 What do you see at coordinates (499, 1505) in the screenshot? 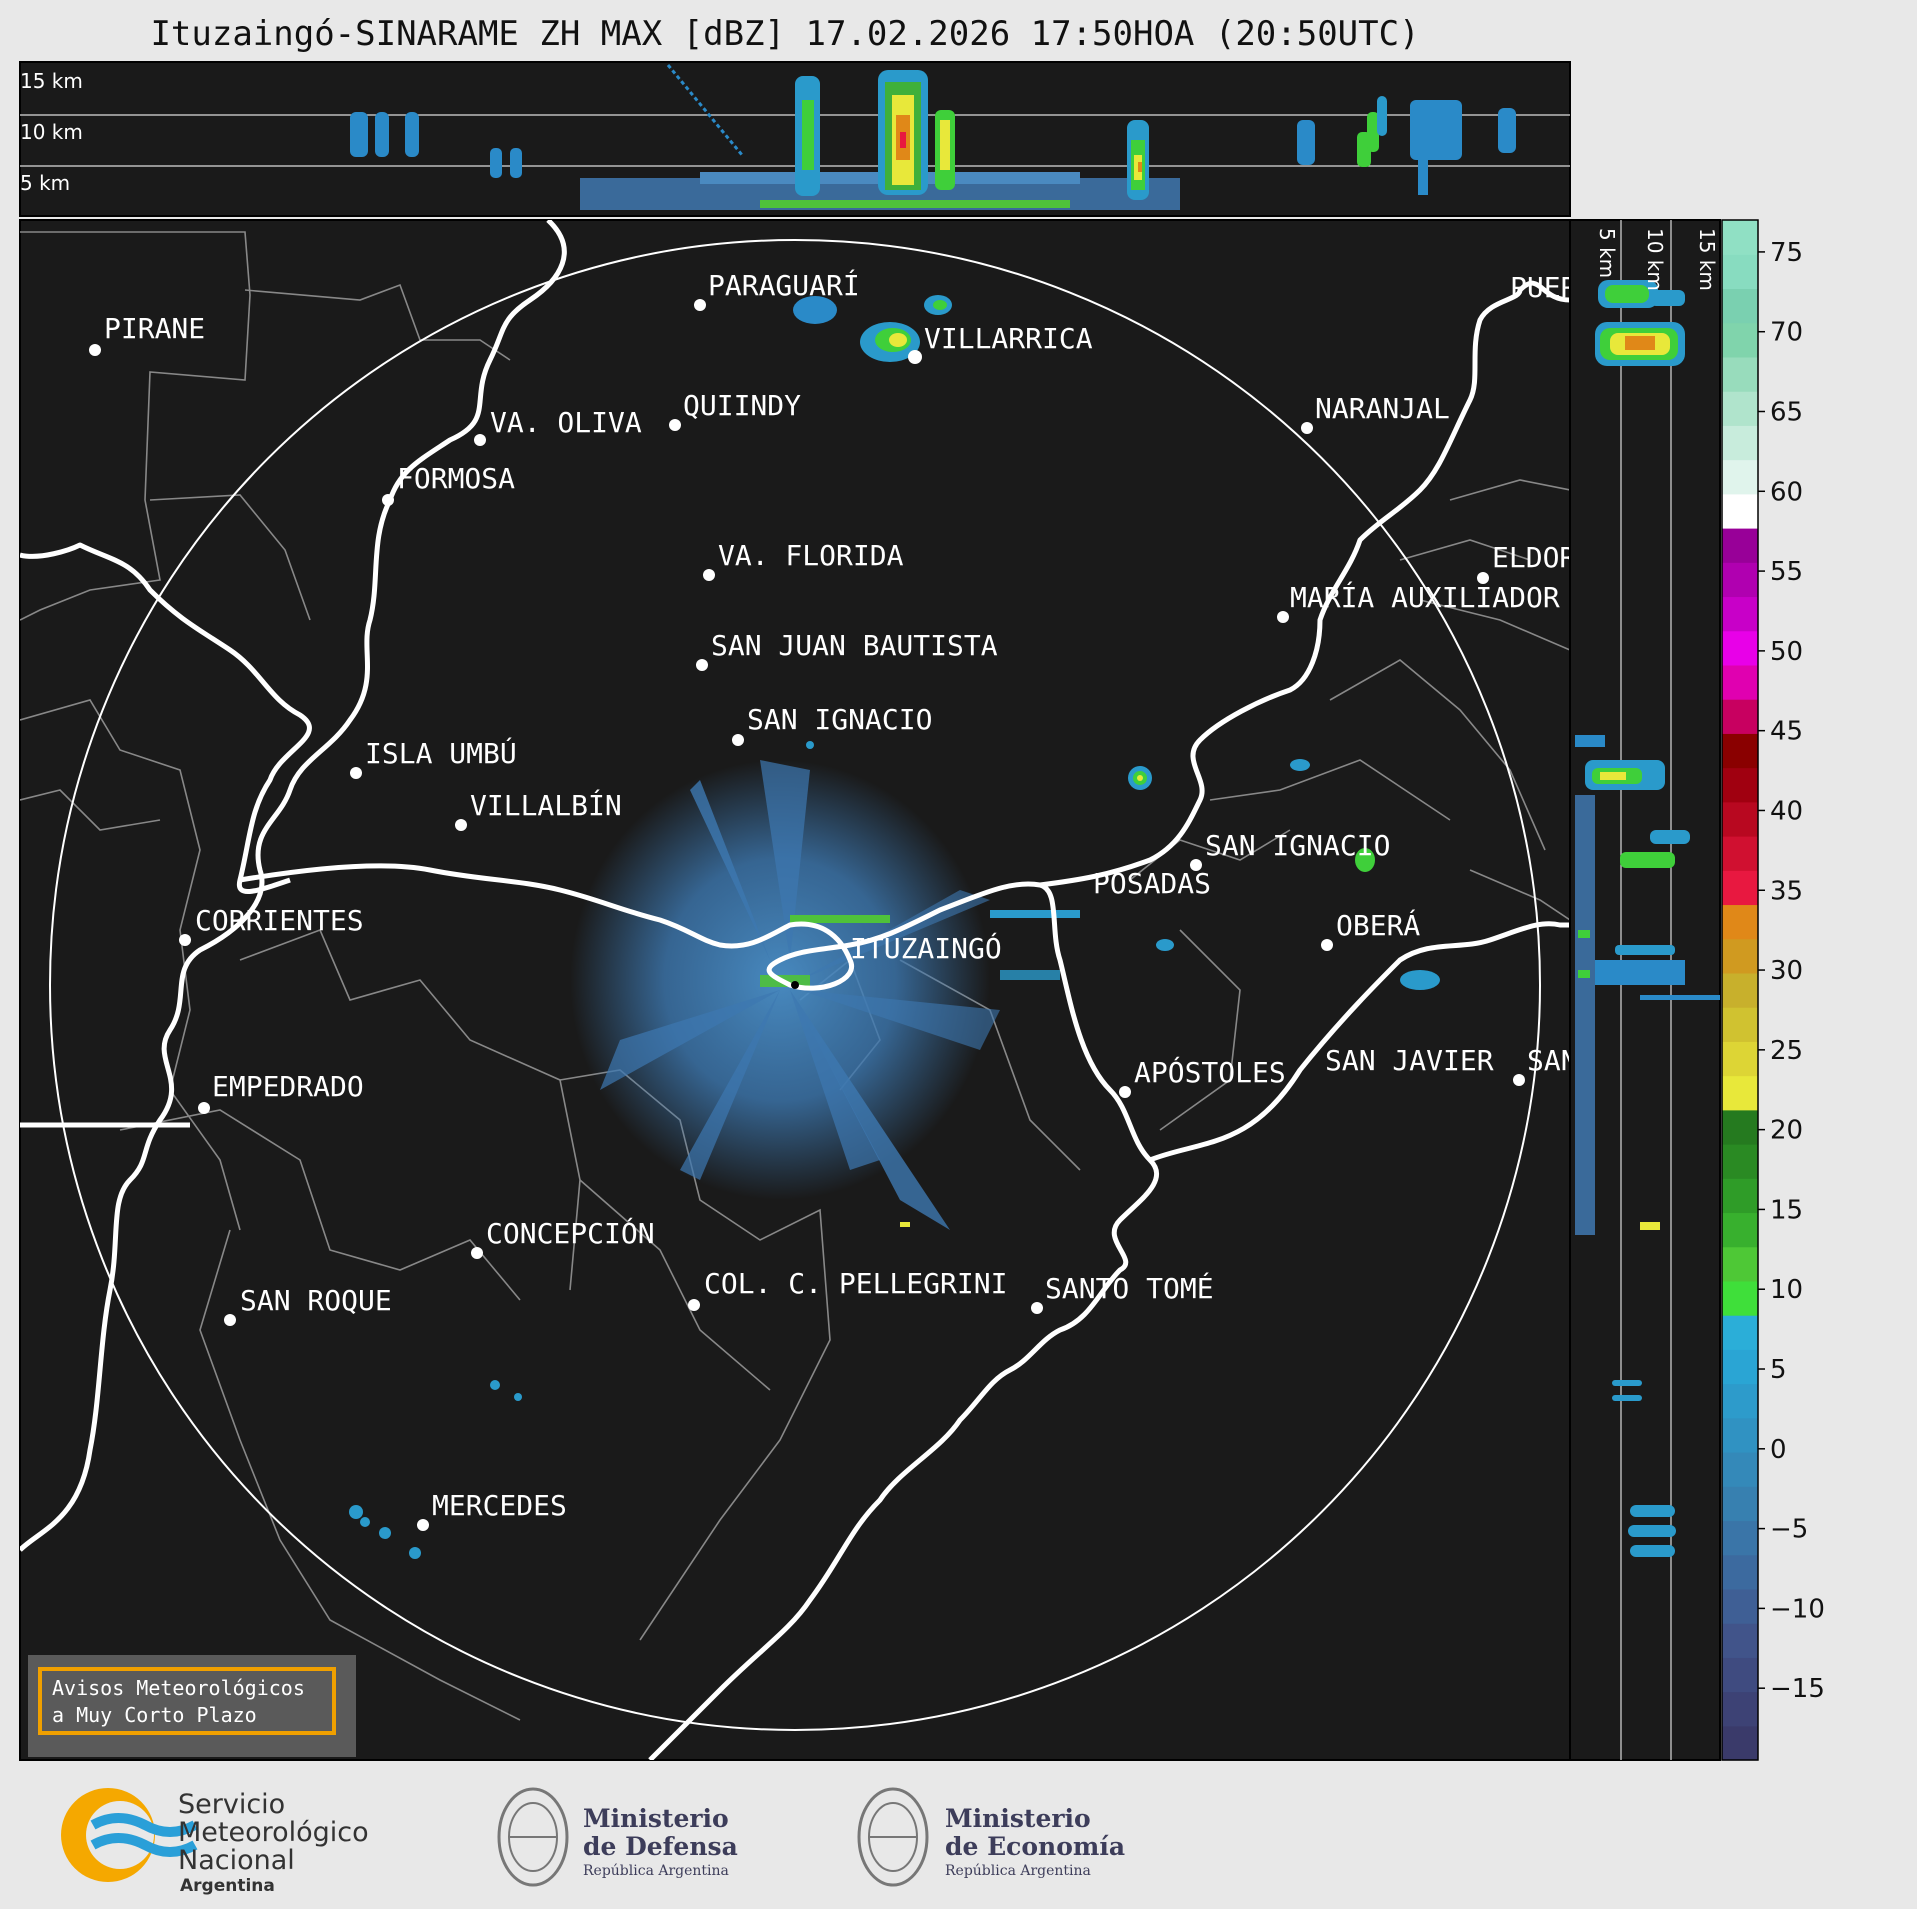
I see `city-label-mercedes: MERCEDES` at bounding box center [499, 1505].